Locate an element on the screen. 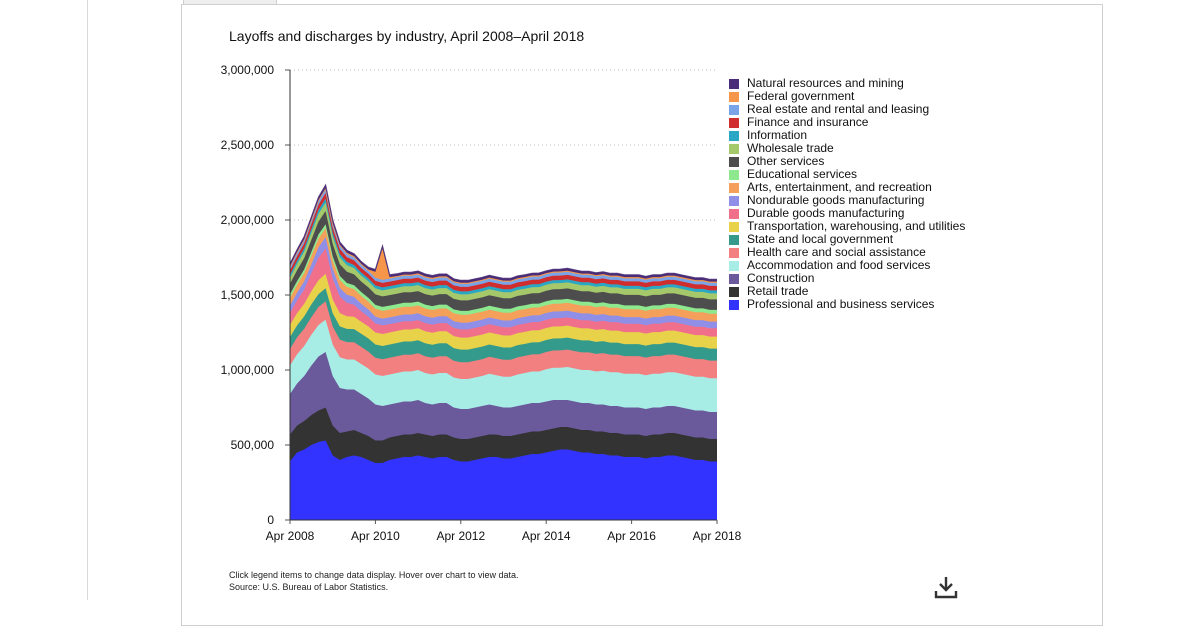 The height and width of the screenshot is (626, 1192). legend-label: Federal government is located at coordinates (801, 96).